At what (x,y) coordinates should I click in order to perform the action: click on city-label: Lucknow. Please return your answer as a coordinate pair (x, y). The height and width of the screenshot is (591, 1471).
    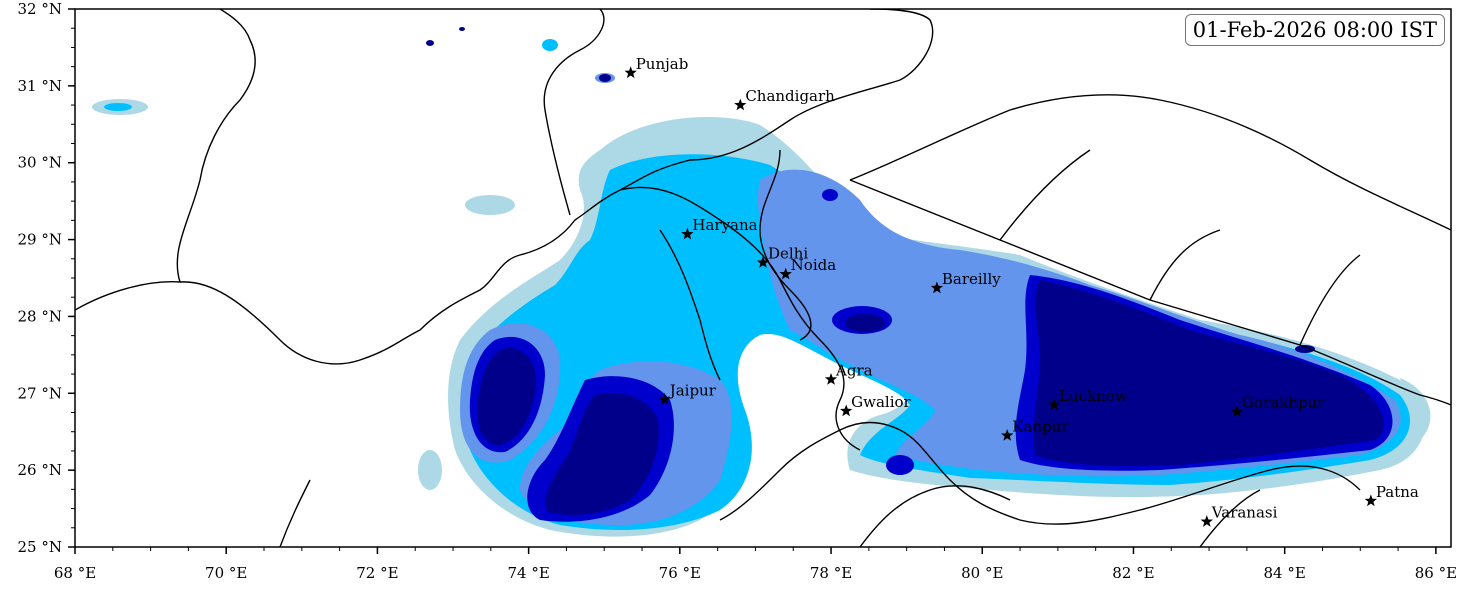
    Looking at the image, I should click on (1093, 396).